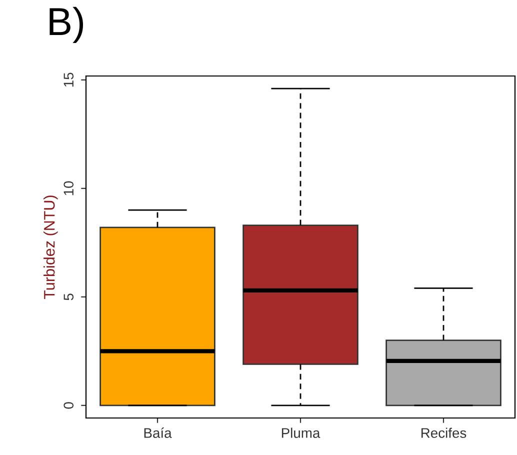 Image resolution: width=517 pixels, height=455 pixels. What do you see at coordinates (443, 433) in the screenshot?
I see `x-tick-label: Recifes` at bounding box center [443, 433].